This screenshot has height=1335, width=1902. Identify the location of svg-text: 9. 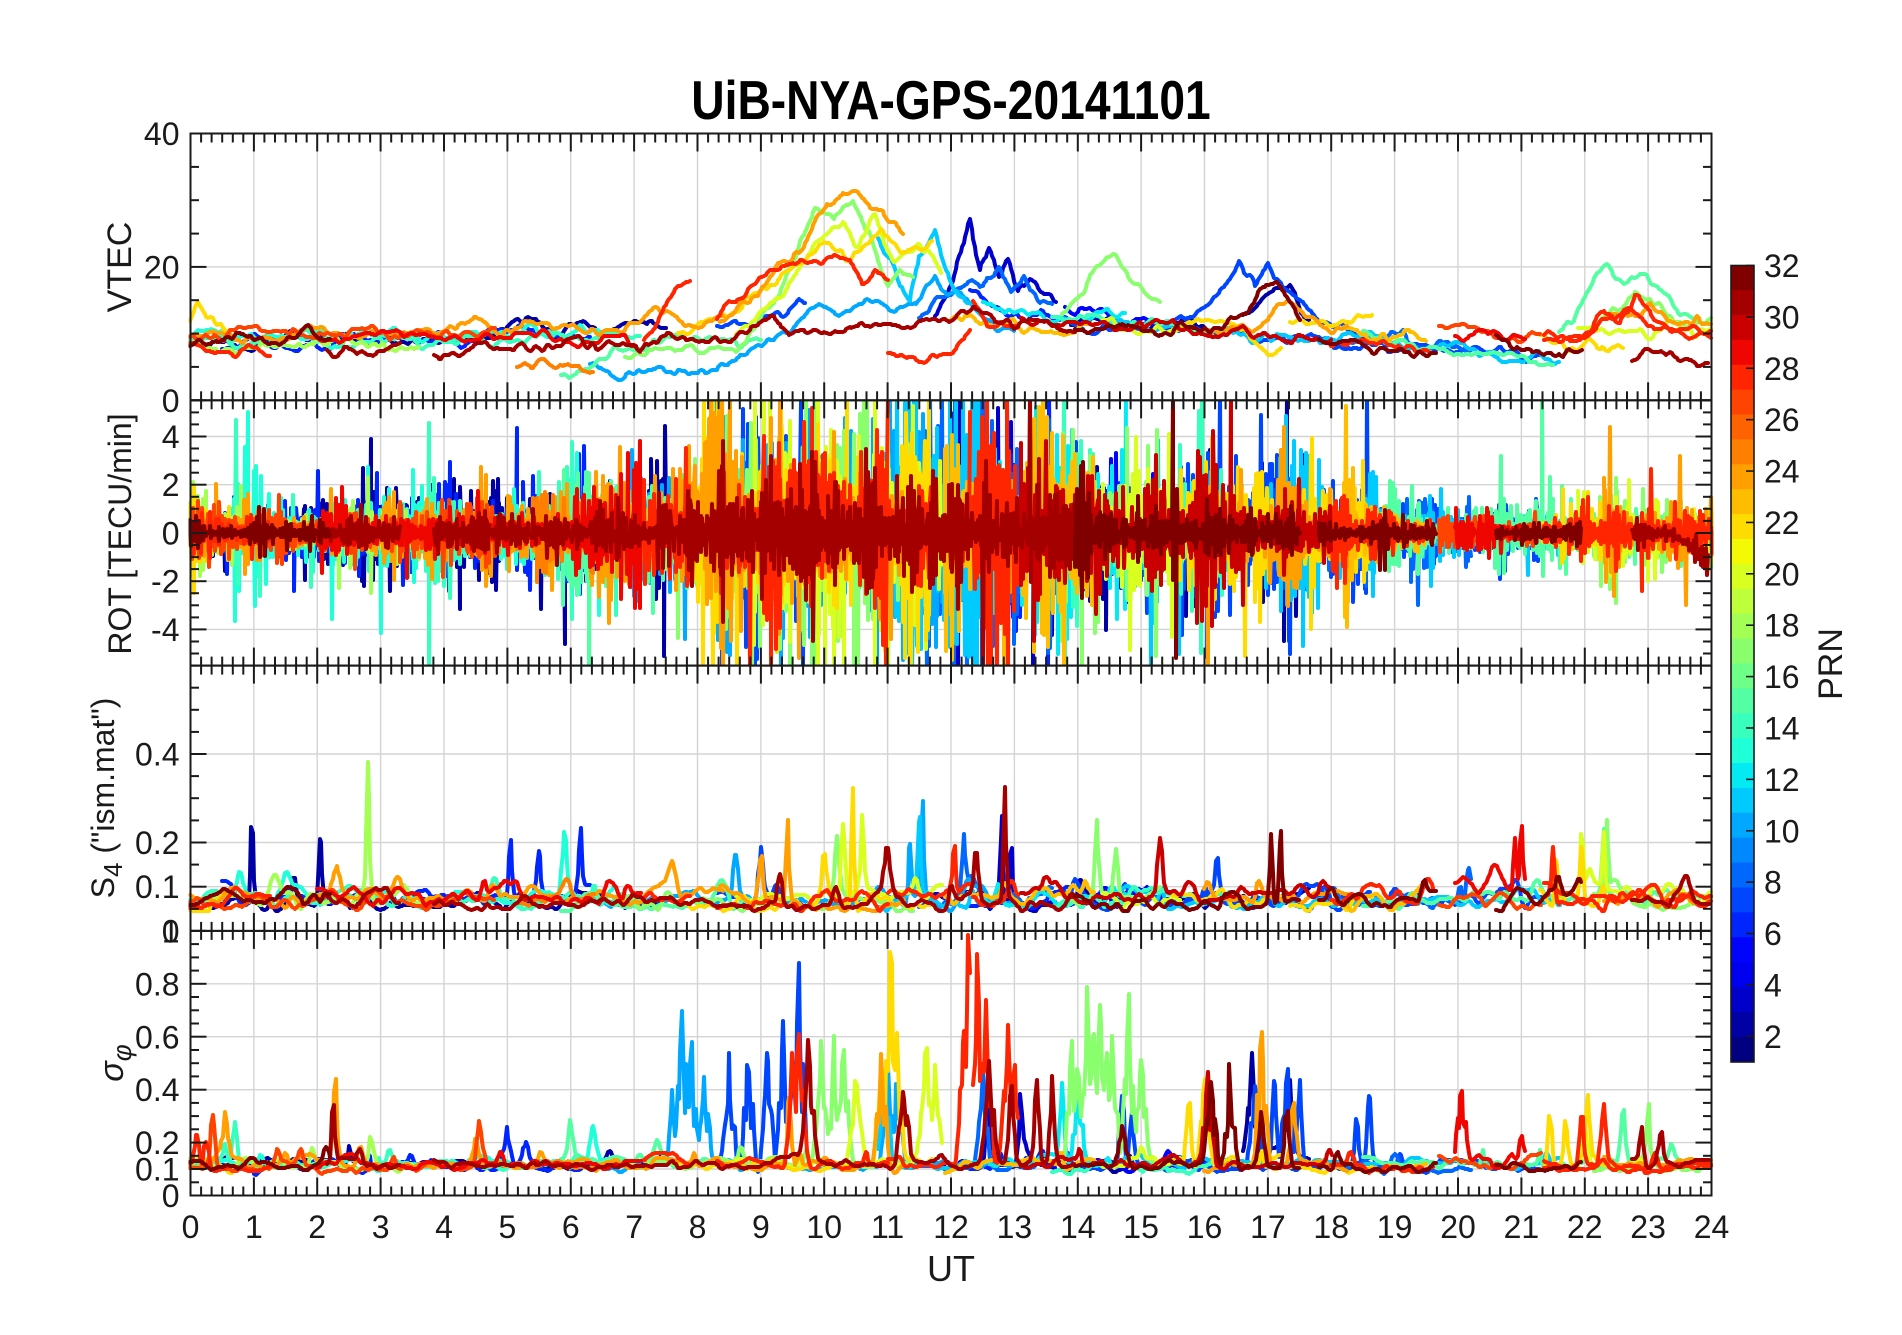
(761, 1227).